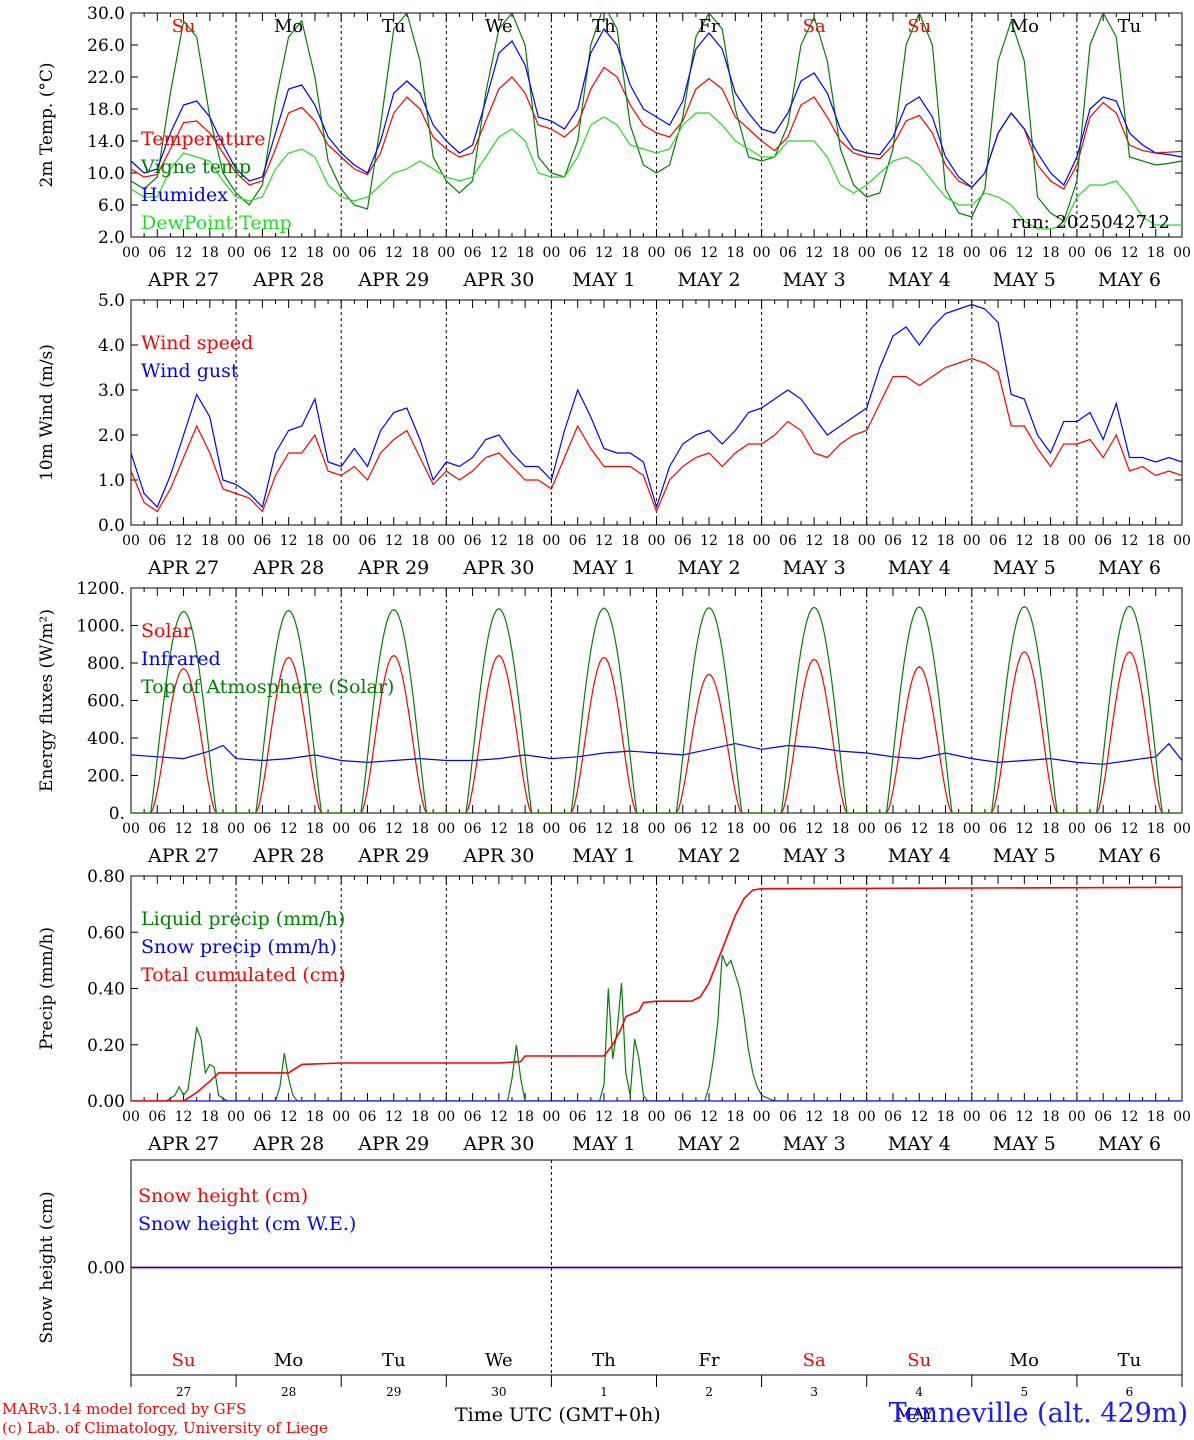 This screenshot has height=1440, width=1194. I want to click on y-axis-label: Snow height (cm), so click(47, 1267).